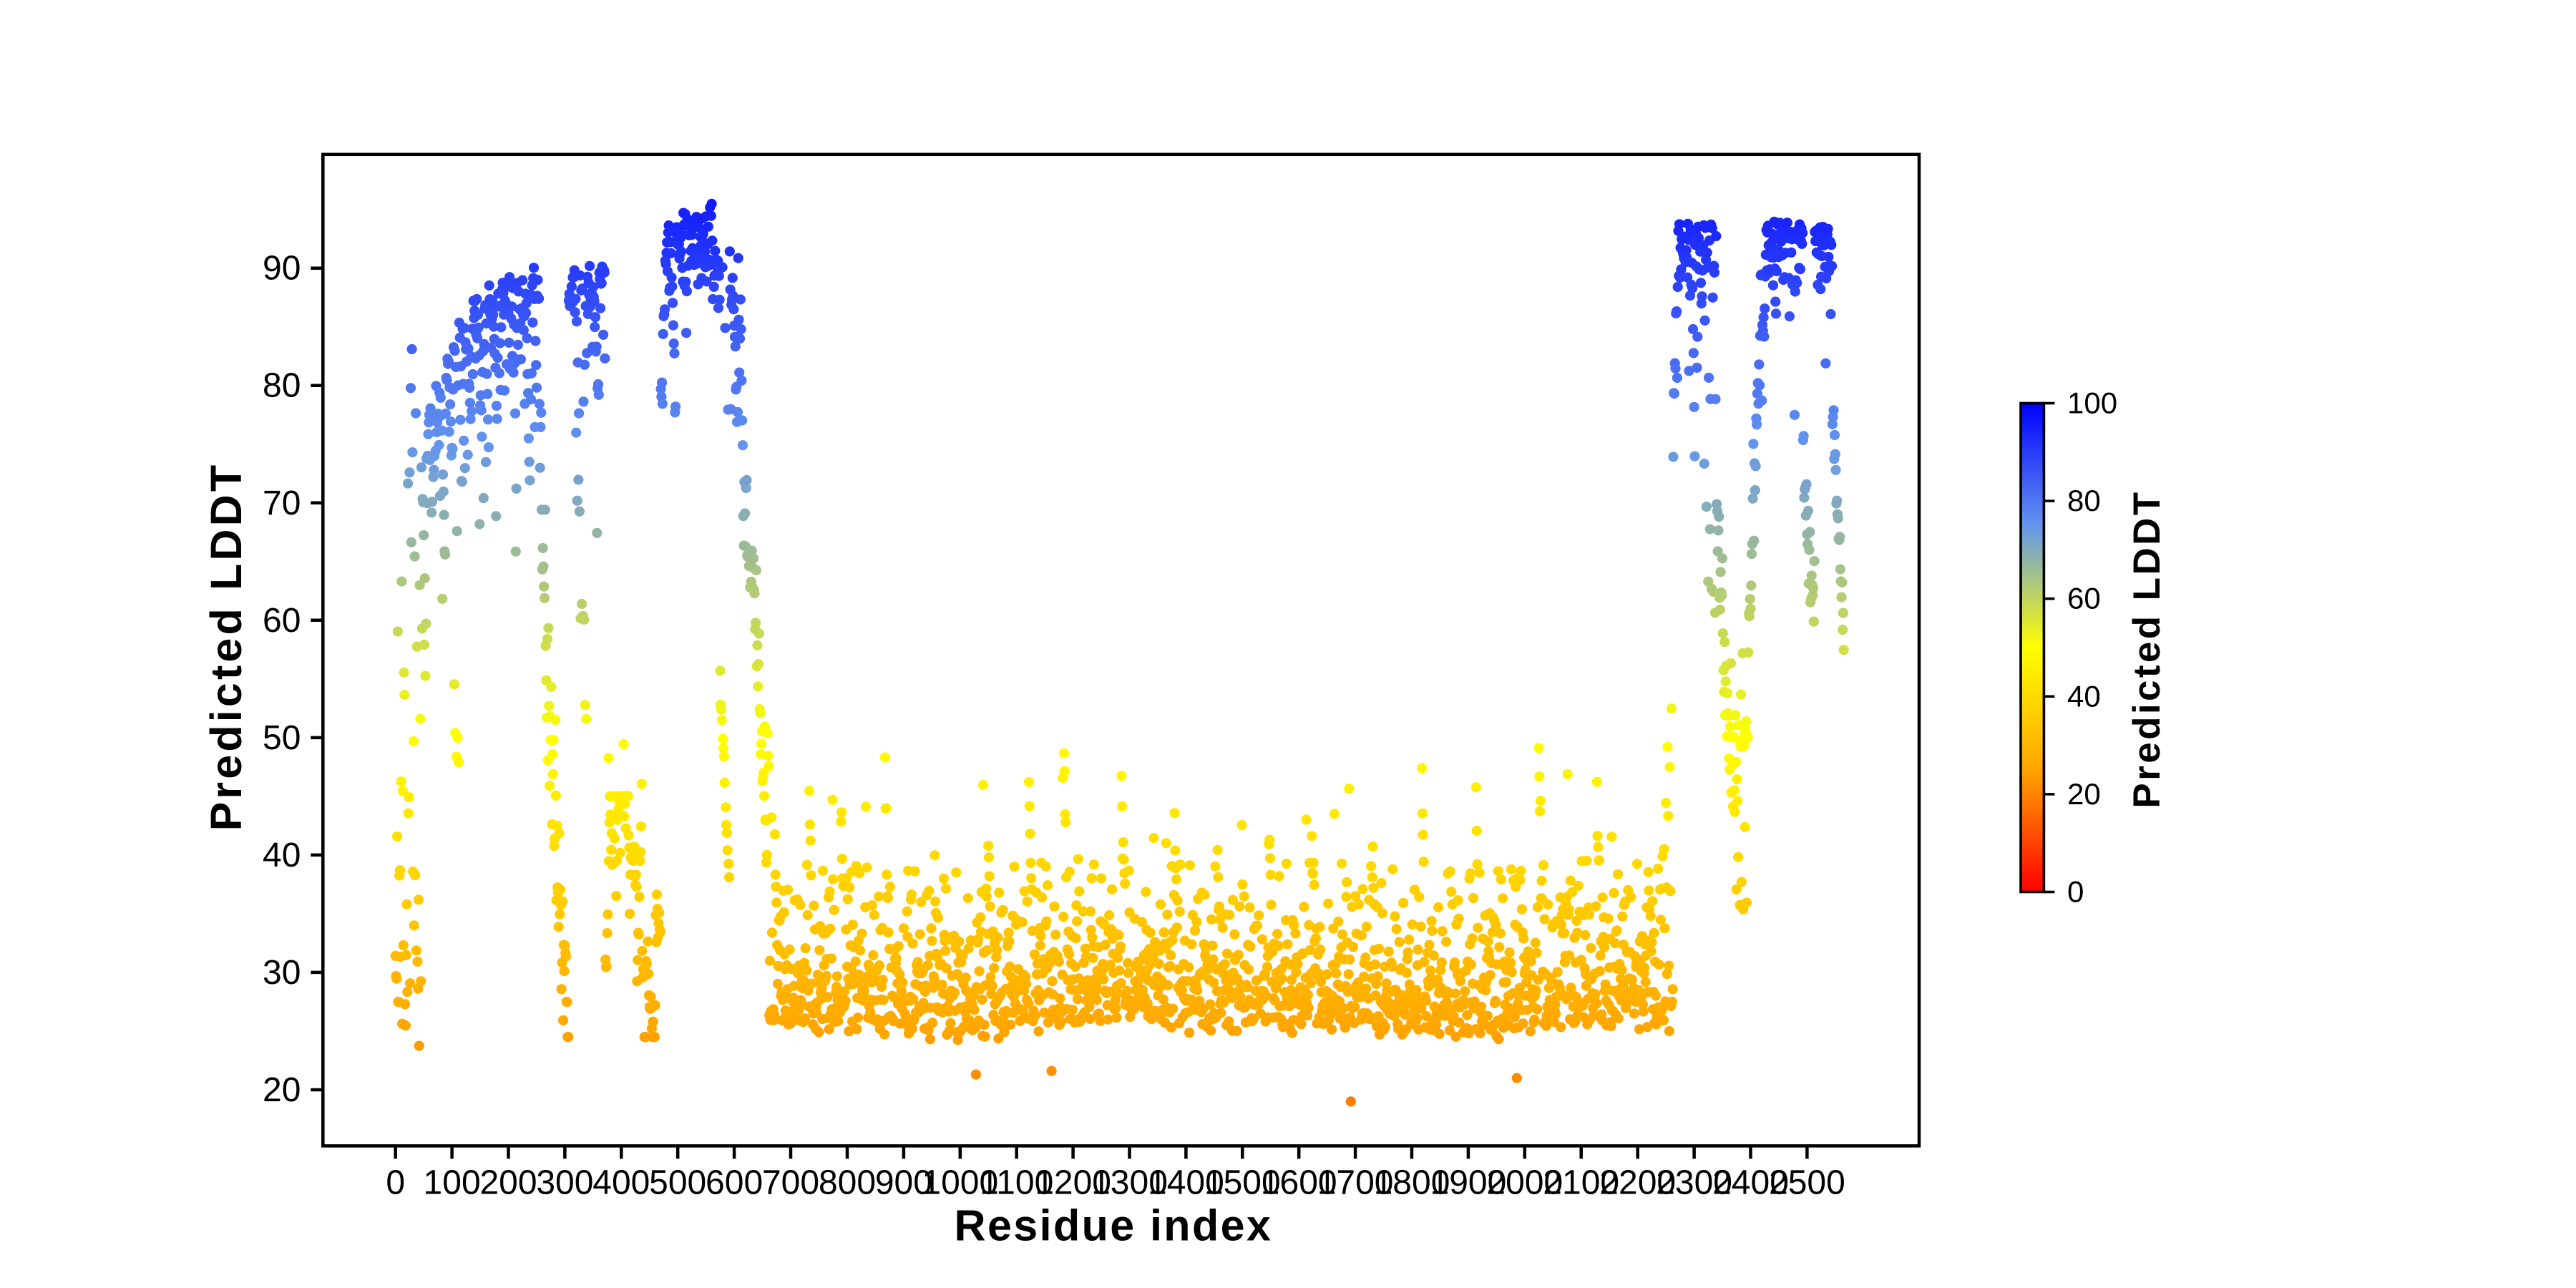 The image size is (2576, 1288). I want to click on svg-text: 700, so click(790, 1183).